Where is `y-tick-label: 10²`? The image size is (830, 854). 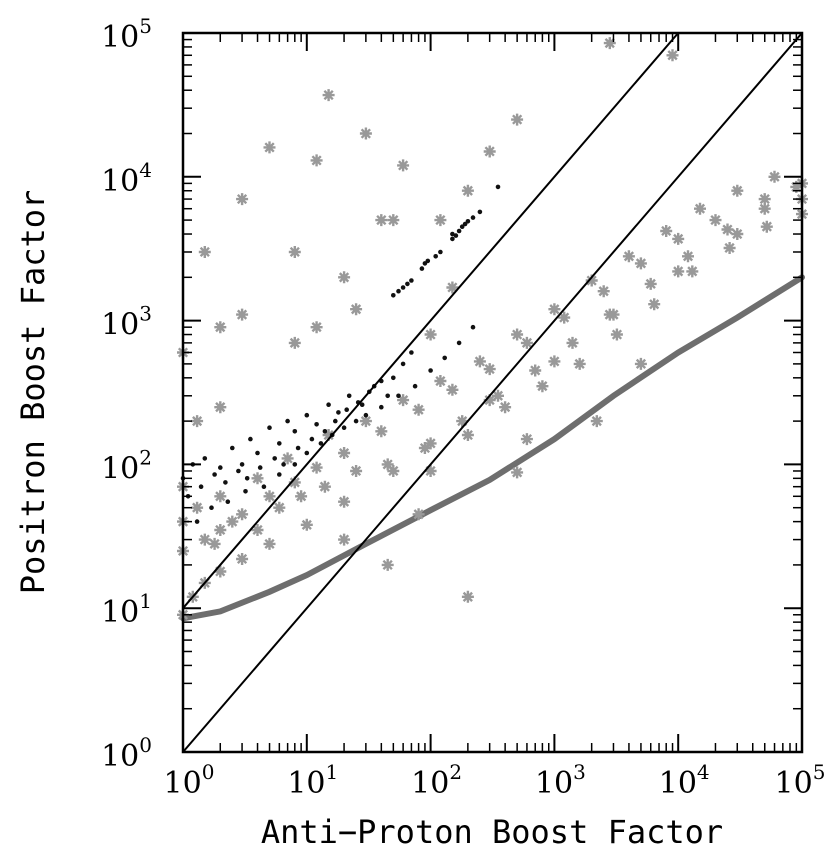 y-tick-label: 10² is located at coordinates (126, 465).